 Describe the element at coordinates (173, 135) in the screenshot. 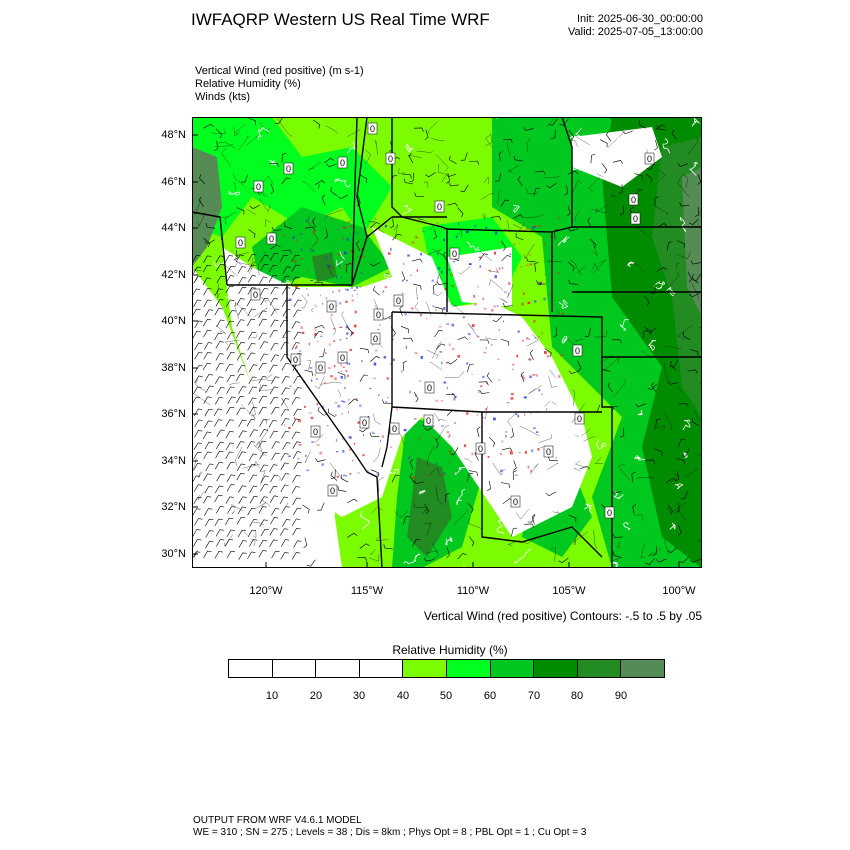

I see `lat-label-48n: 48°N` at that location.